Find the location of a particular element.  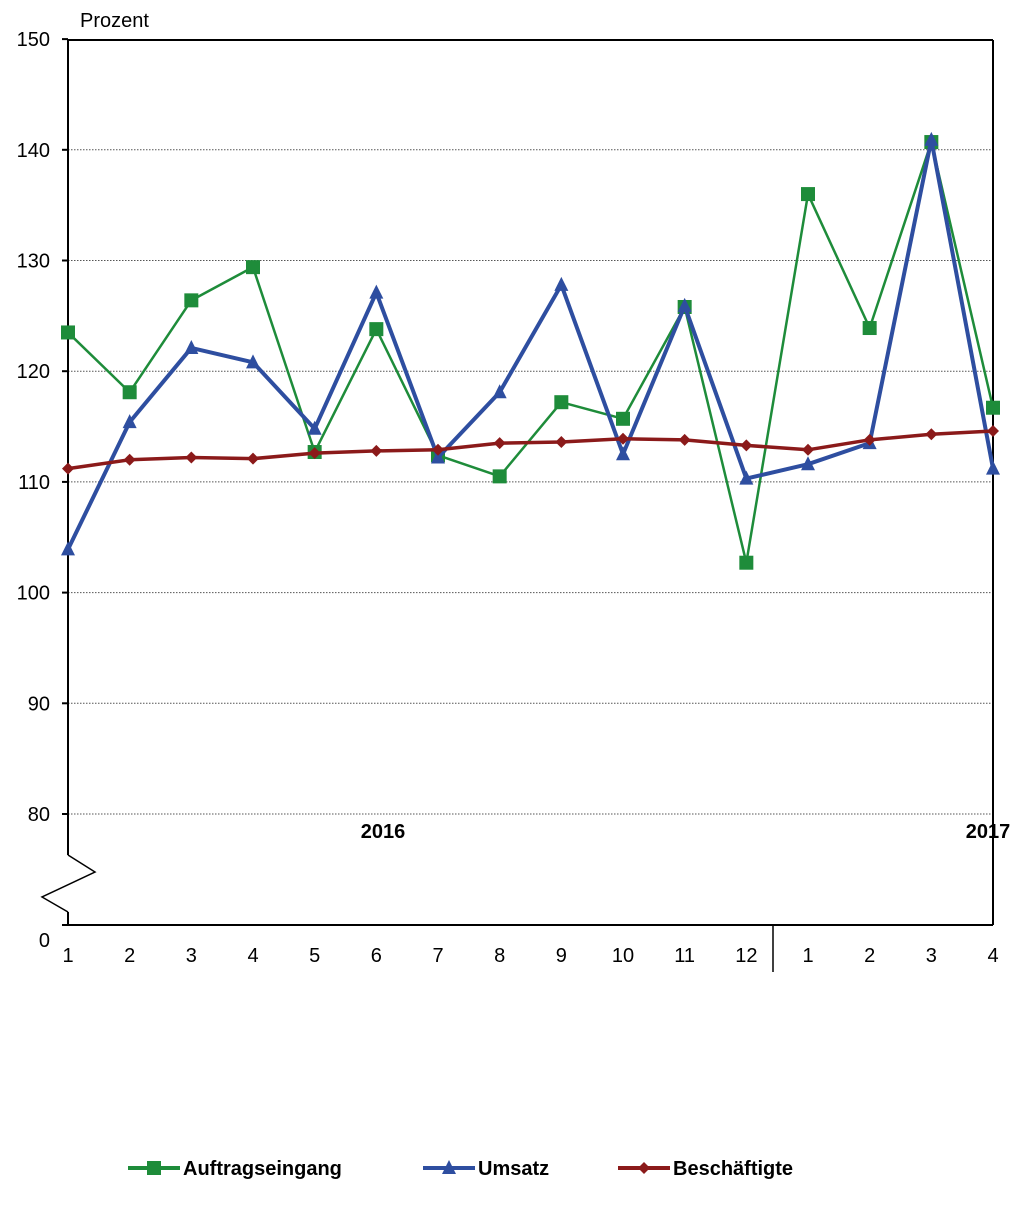

y-tick-label: 130 is located at coordinates (33, 262).